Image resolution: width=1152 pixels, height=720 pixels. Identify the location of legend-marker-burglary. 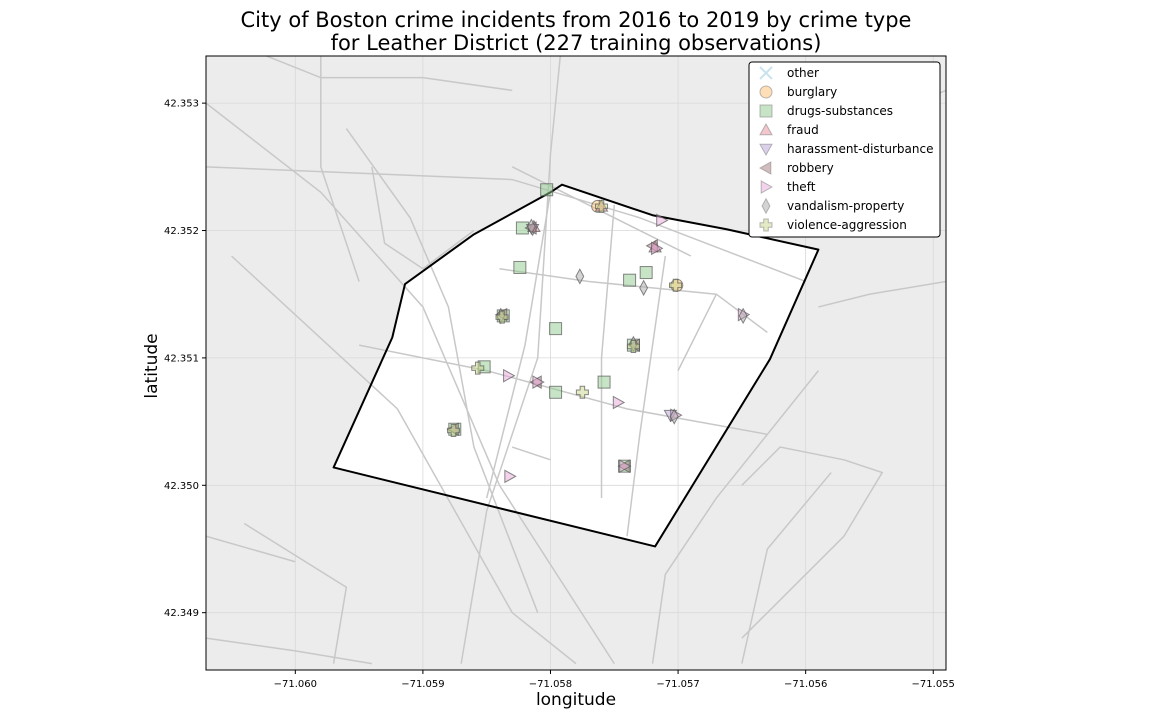
(766, 92).